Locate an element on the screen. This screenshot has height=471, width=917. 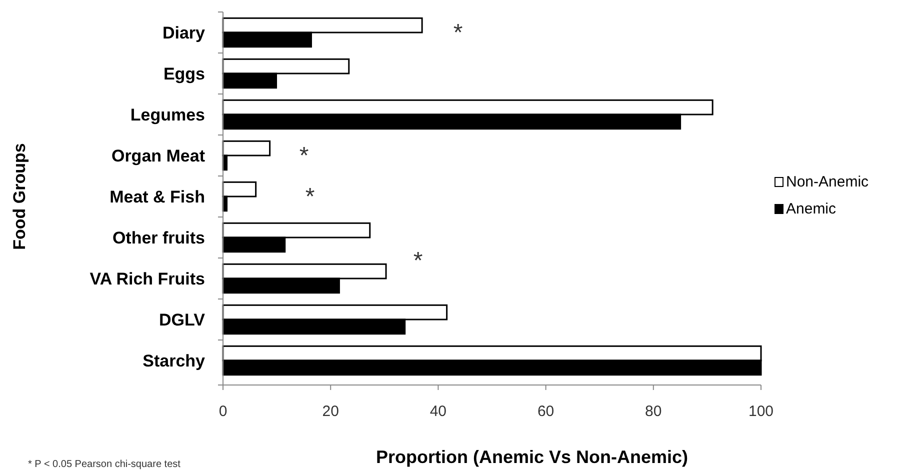
x-tick-label: 0 is located at coordinates (223, 411).